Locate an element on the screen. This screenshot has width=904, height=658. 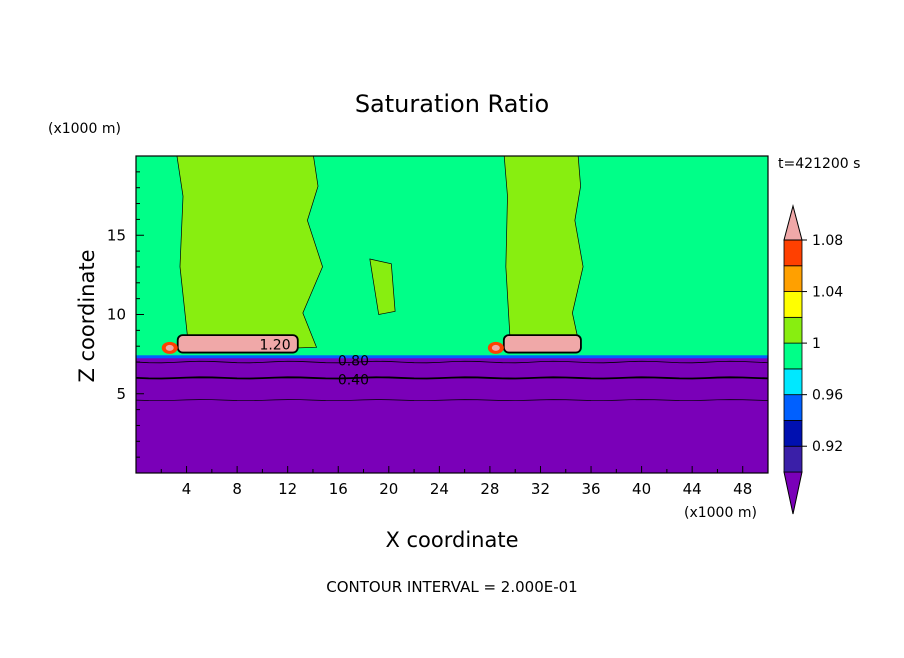
y-tick-label: 5 is located at coordinates (121, 394).